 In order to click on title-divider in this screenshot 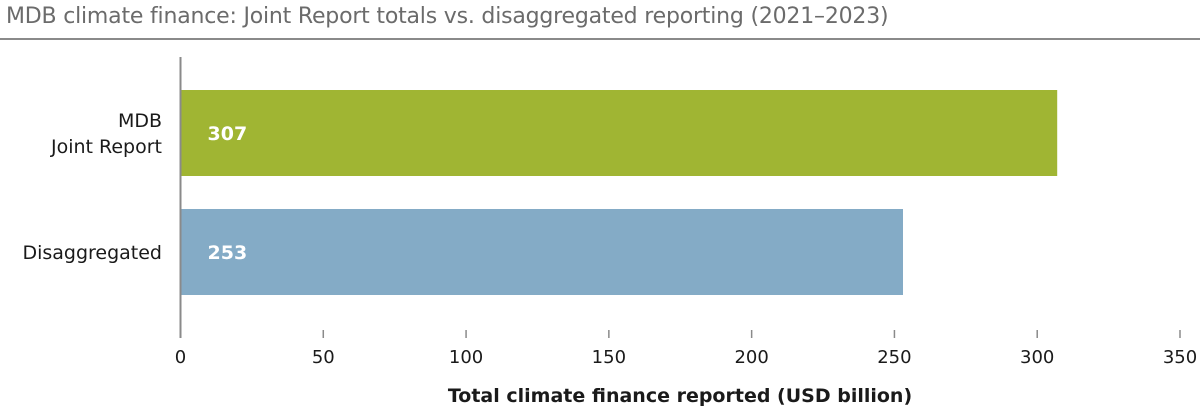, I will do `click(600, 39)`.